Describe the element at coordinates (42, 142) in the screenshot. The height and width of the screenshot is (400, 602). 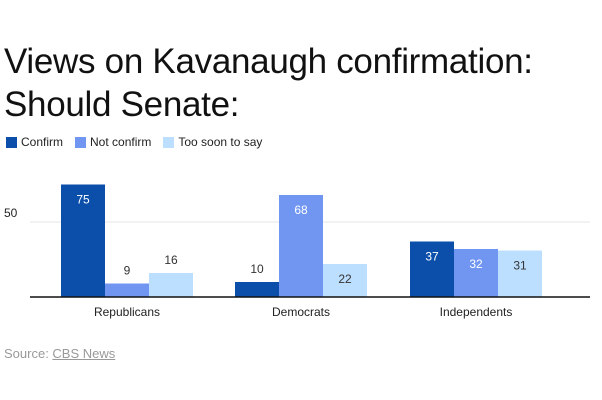
I see `legend-label-confirm: Confirm` at that location.